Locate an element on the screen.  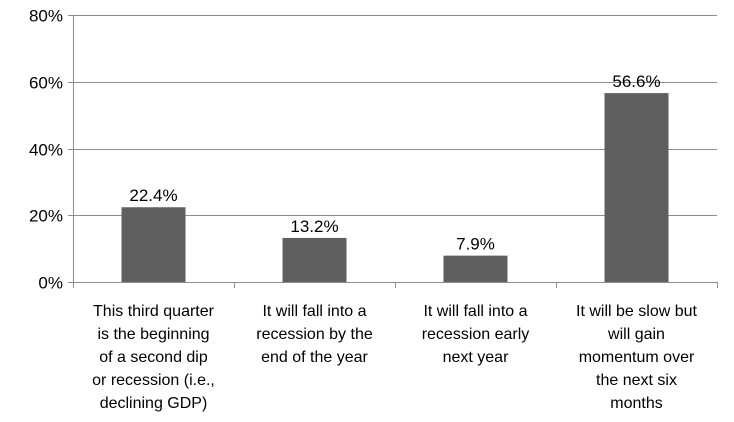
category-label-line: the next six is located at coordinates (636, 380).